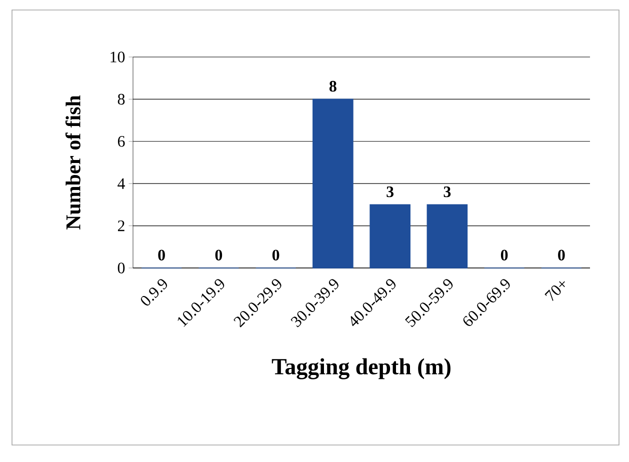 The width and height of the screenshot is (629, 462). I want to click on y-axis-title: Number of fish, so click(72, 162).